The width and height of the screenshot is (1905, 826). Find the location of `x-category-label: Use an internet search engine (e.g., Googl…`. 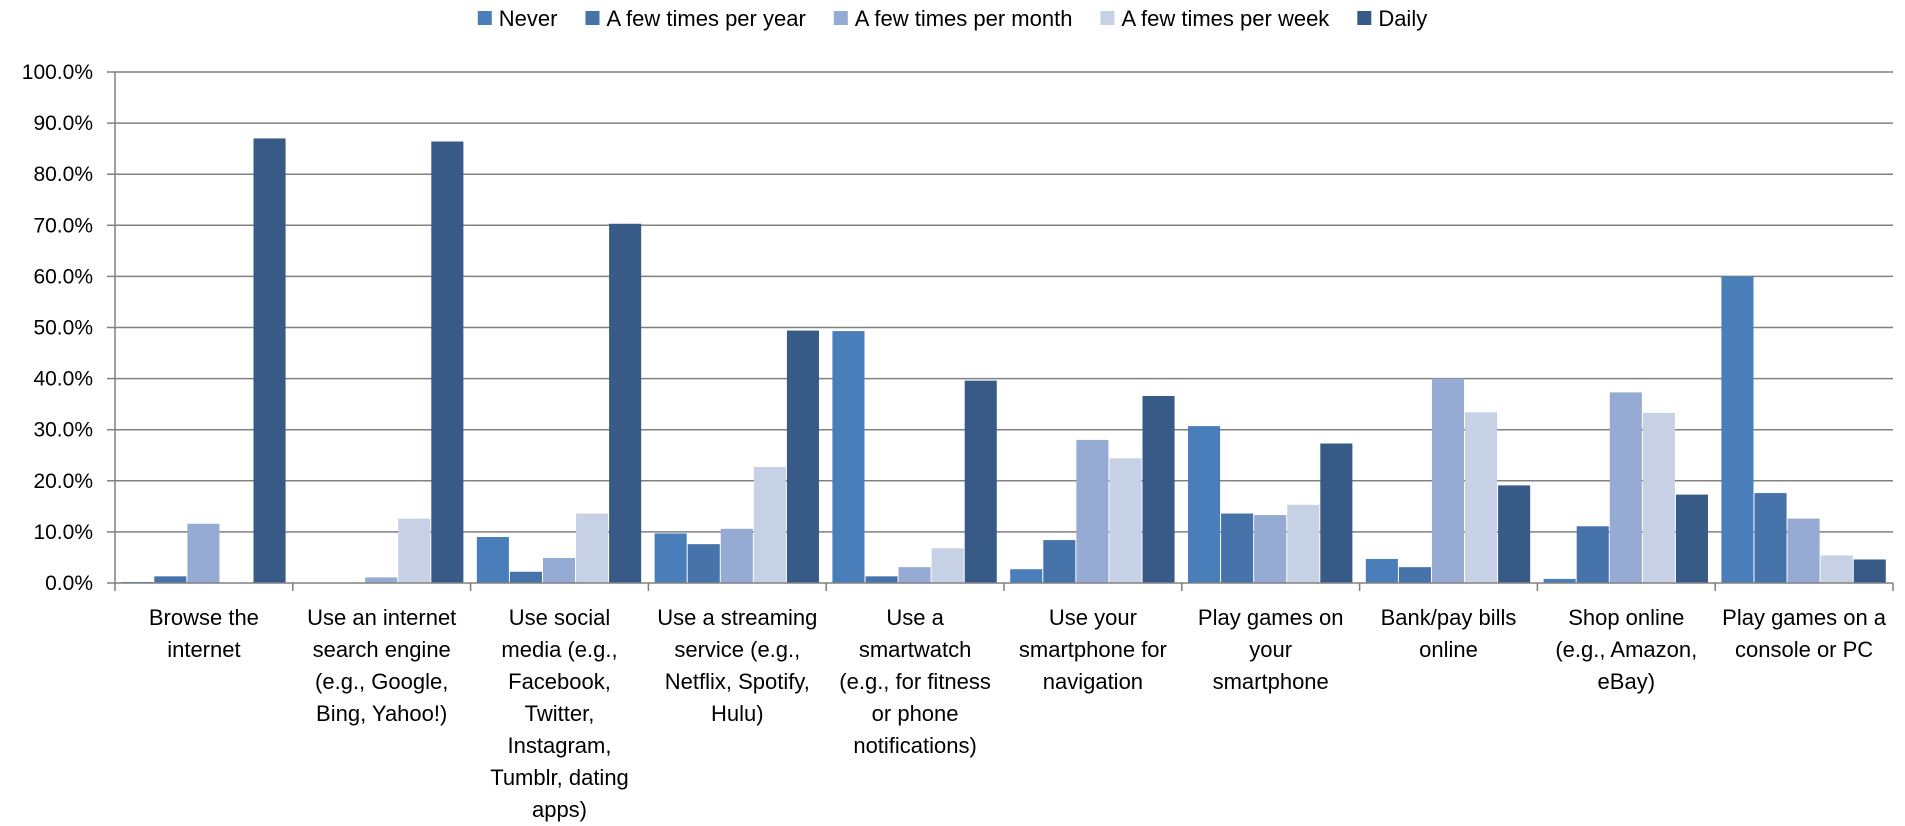

x-category-label: Use an internet search engine (e.g., Googl… is located at coordinates (381, 665).